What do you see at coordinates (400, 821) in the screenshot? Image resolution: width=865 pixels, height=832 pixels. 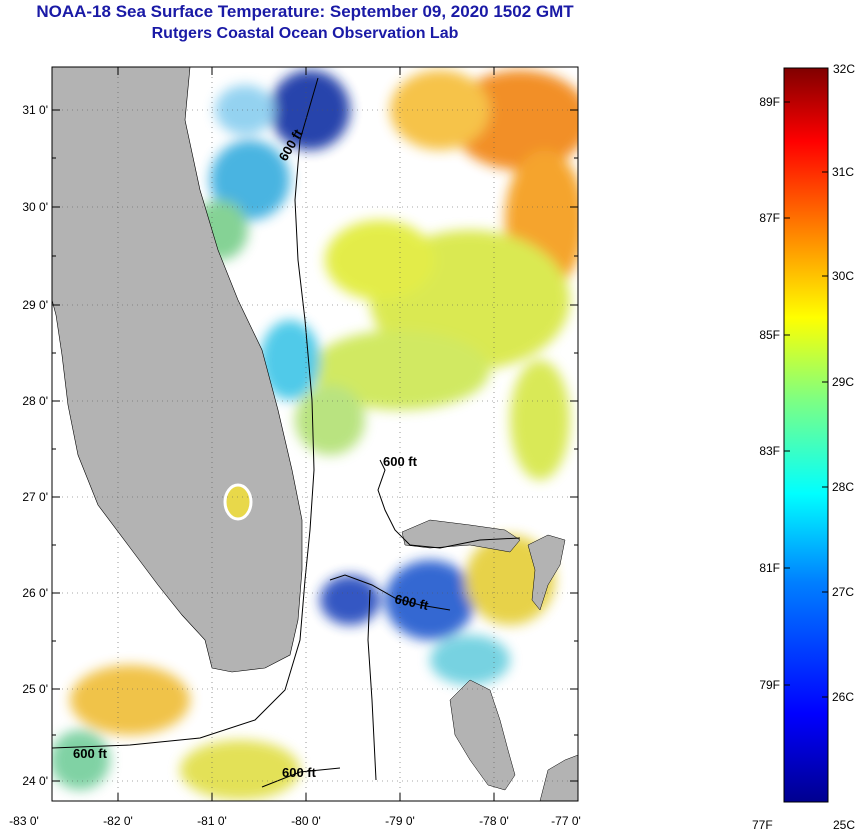 I see `lon-label: -79 0'` at bounding box center [400, 821].